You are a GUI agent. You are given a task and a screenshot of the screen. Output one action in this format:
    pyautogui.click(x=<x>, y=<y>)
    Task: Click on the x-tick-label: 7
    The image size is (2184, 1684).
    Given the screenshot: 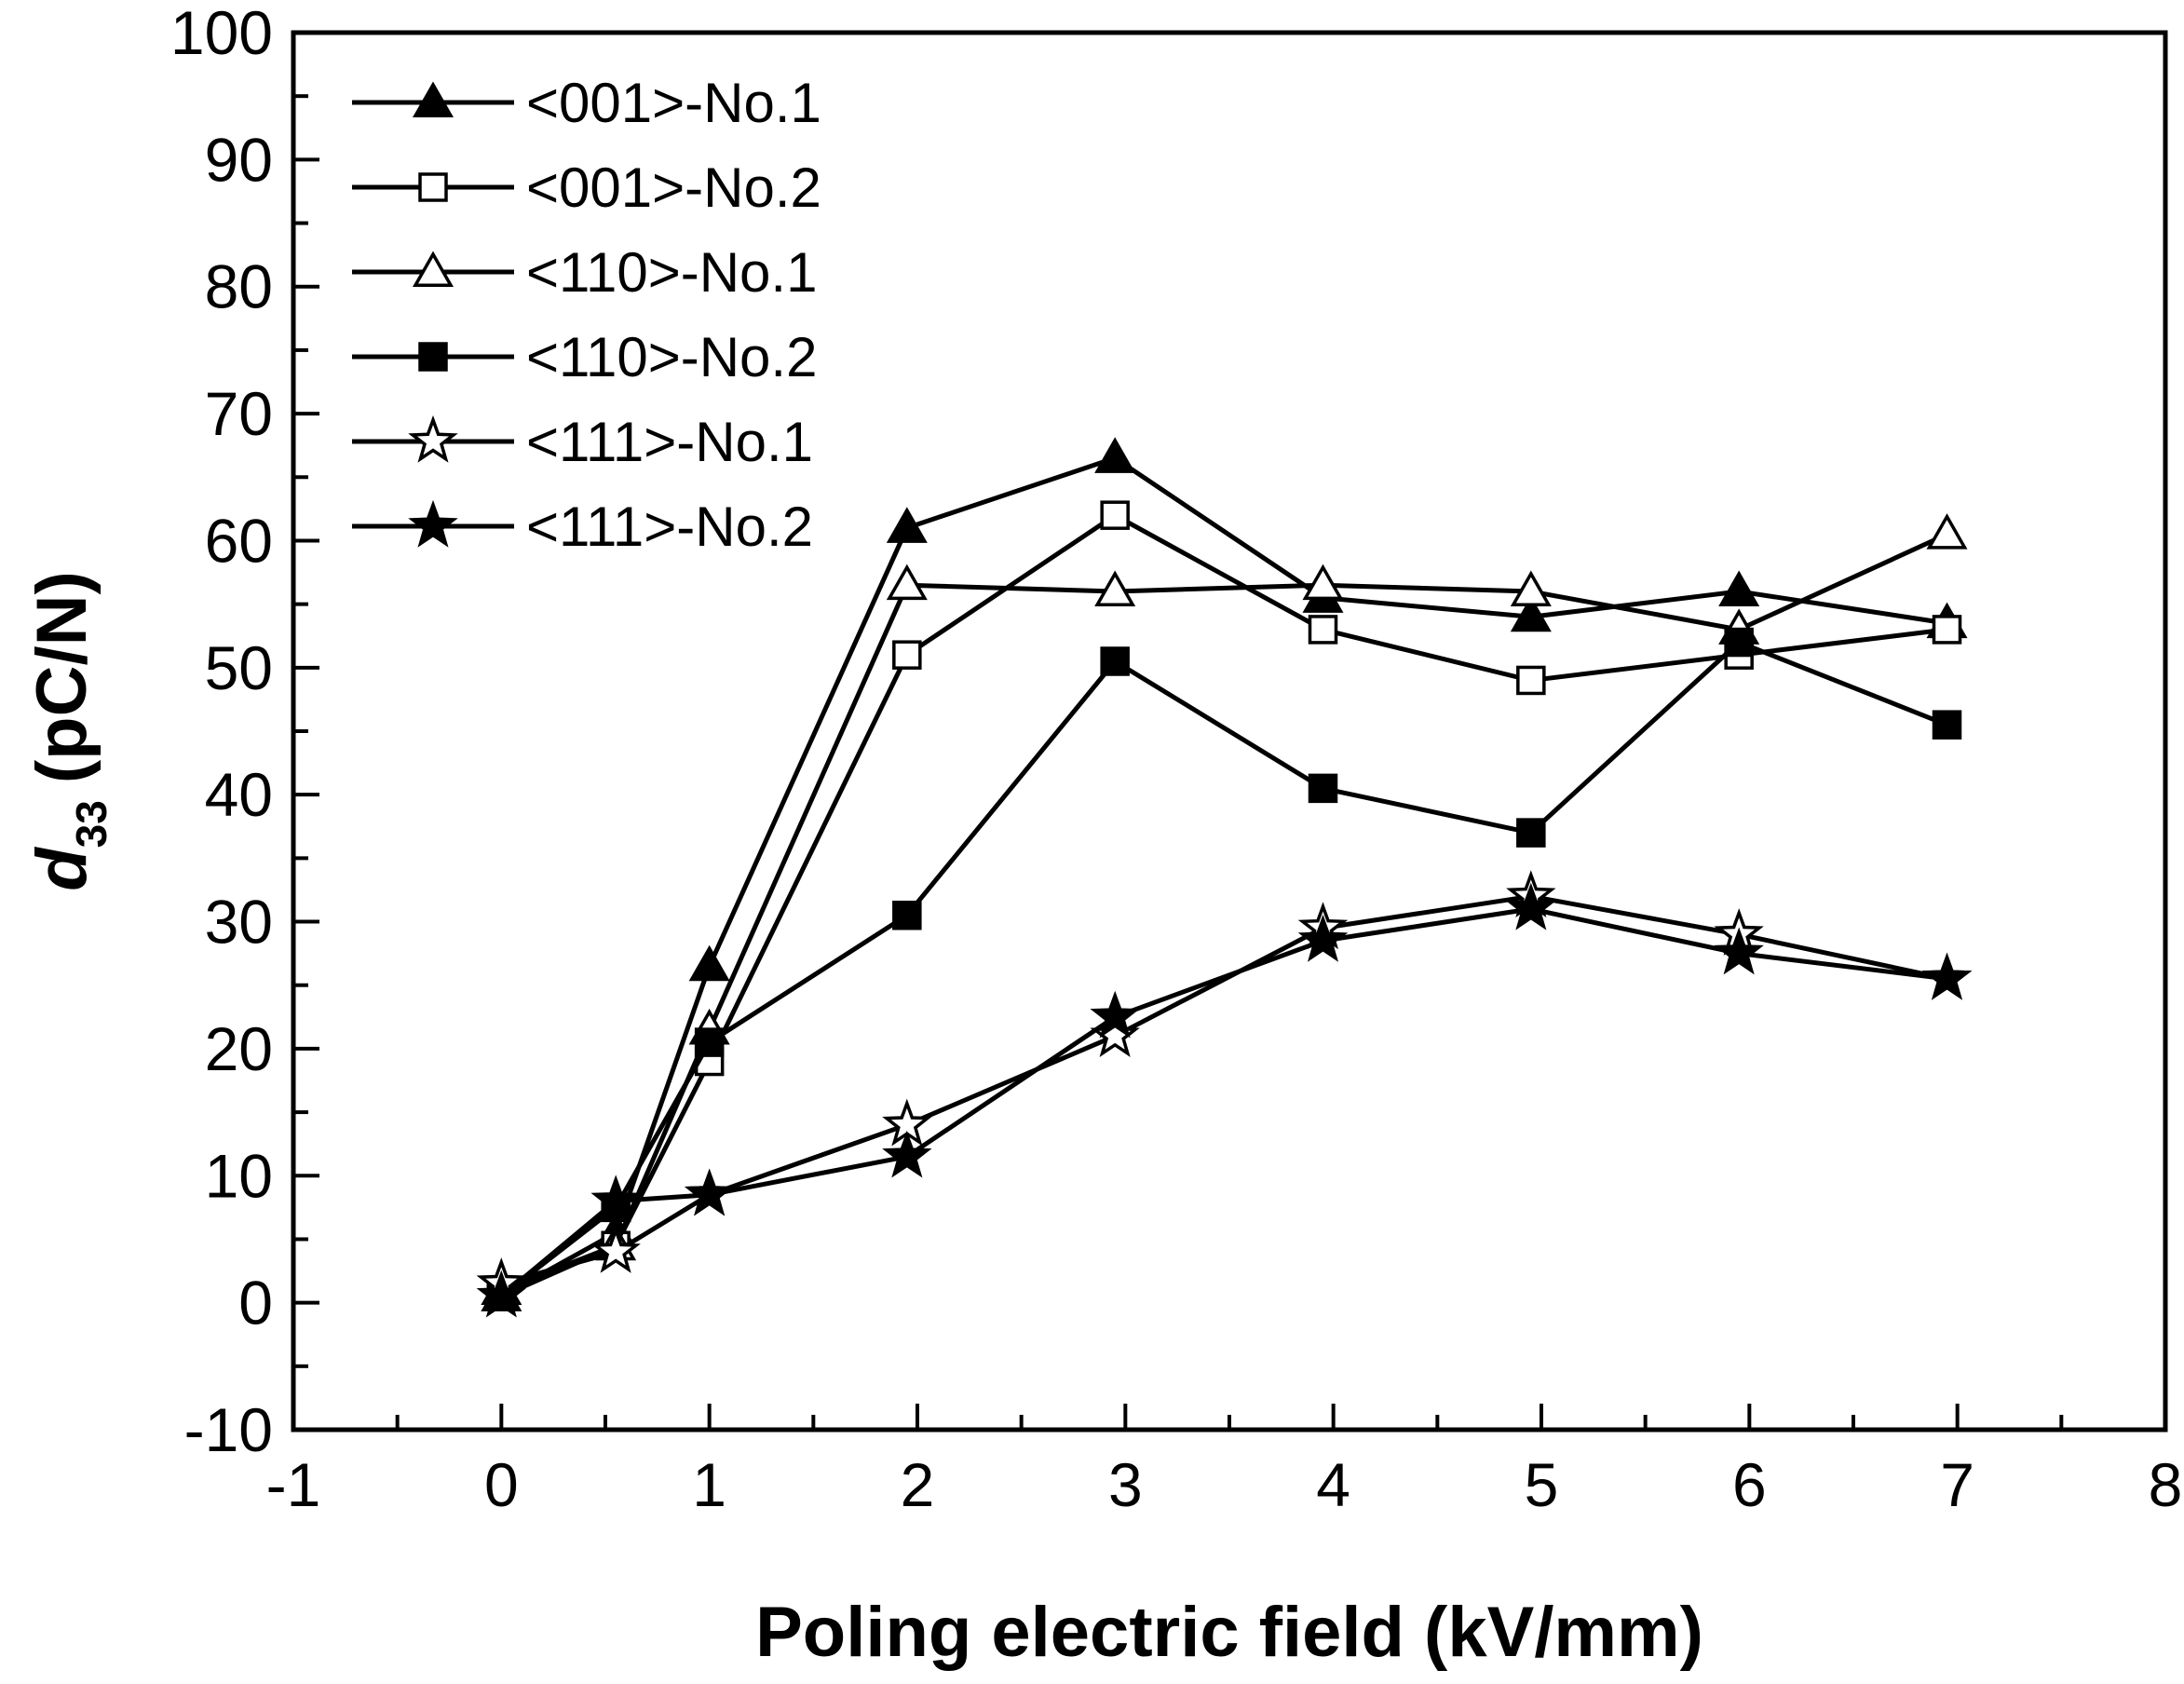 What is the action you would take?
    pyautogui.click(x=1957, y=1484)
    